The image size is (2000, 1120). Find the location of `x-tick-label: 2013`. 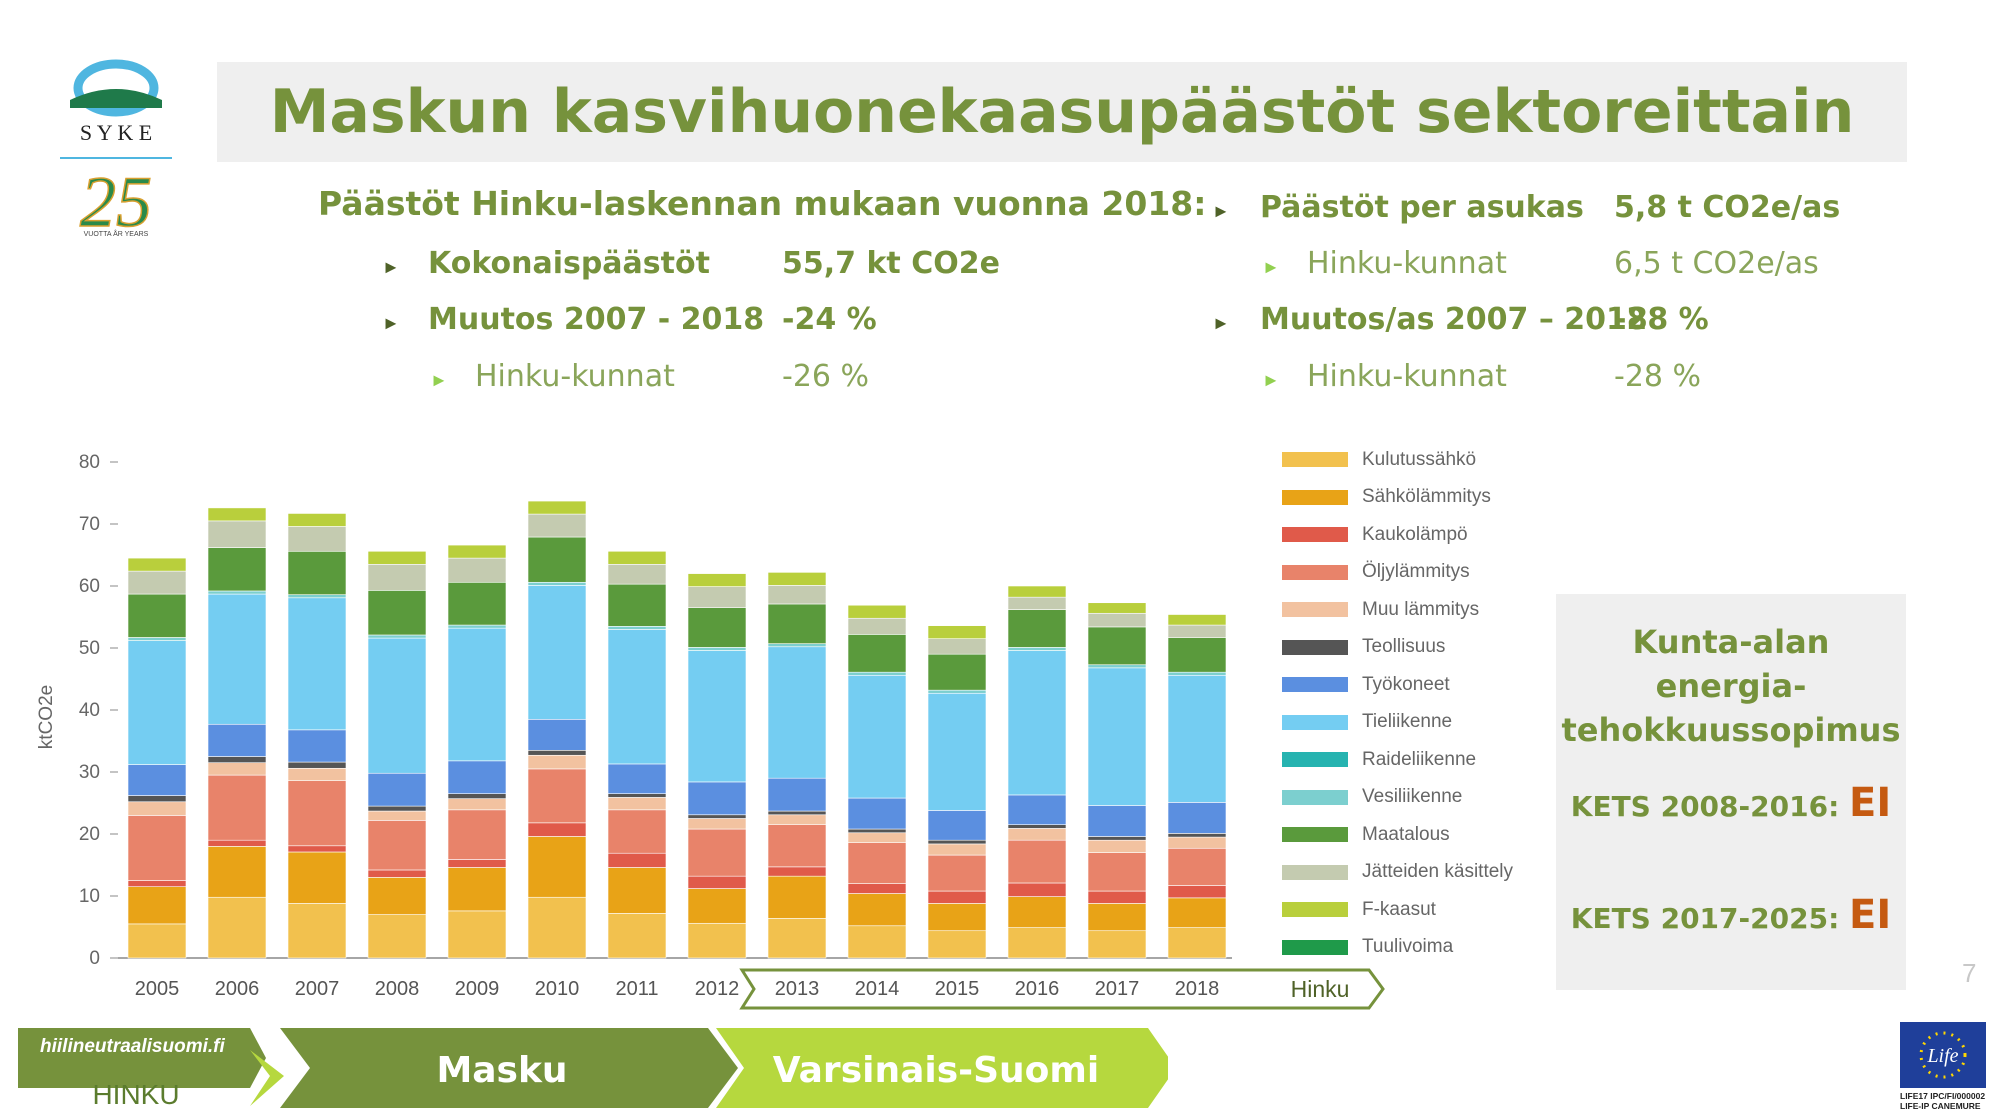

x-tick-label: 2013 is located at coordinates (797, 989).